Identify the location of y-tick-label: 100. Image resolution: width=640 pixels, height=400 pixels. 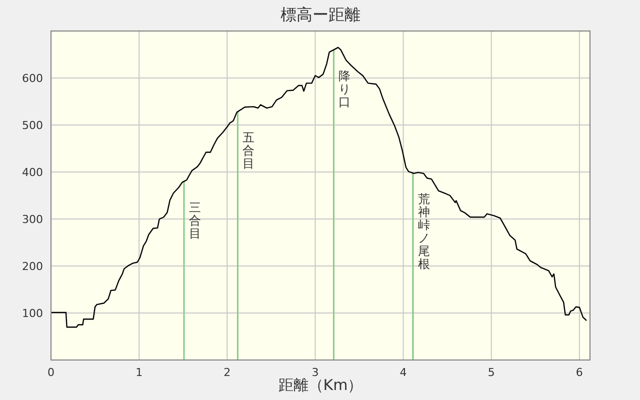
(32, 313).